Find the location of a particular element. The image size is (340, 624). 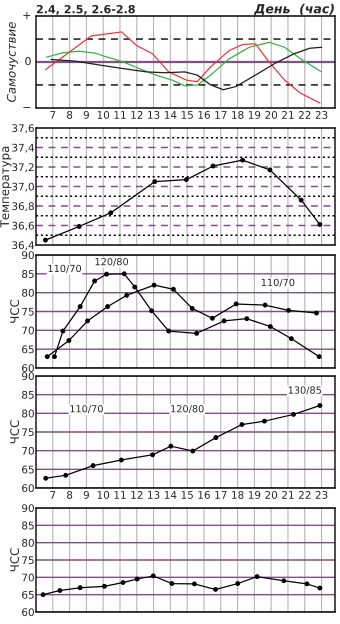

y-tick-label: 36,6 is located at coordinates (23, 226).